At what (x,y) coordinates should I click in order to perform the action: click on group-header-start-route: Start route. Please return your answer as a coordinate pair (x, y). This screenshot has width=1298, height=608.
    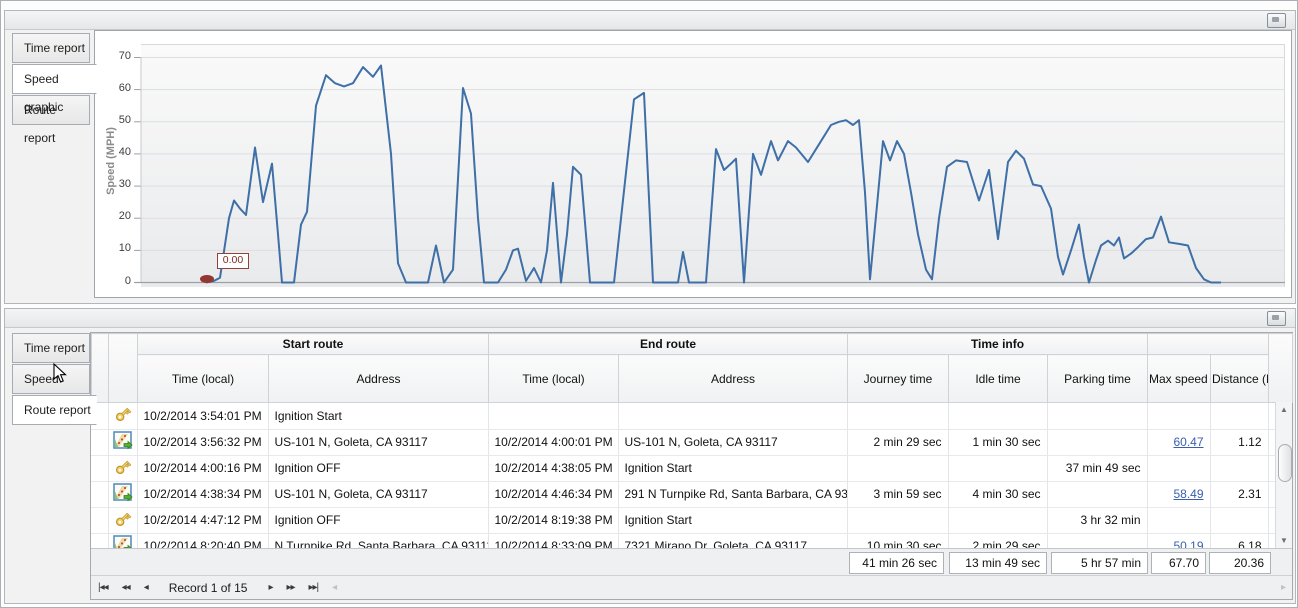
    Looking at the image, I should click on (313, 344).